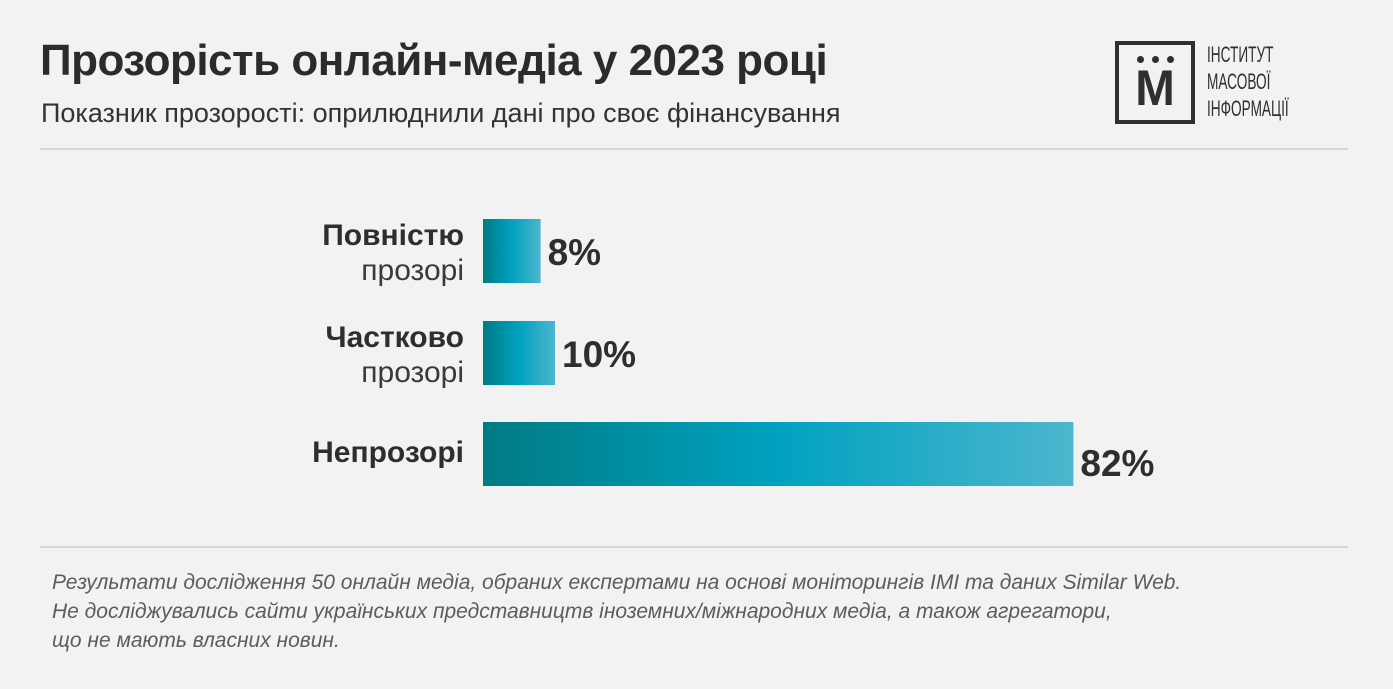 This screenshot has width=1393, height=689. What do you see at coordinates (599, 354) in the screenshot?
I see `value-label: 10%` at bounding box center [599, 354].